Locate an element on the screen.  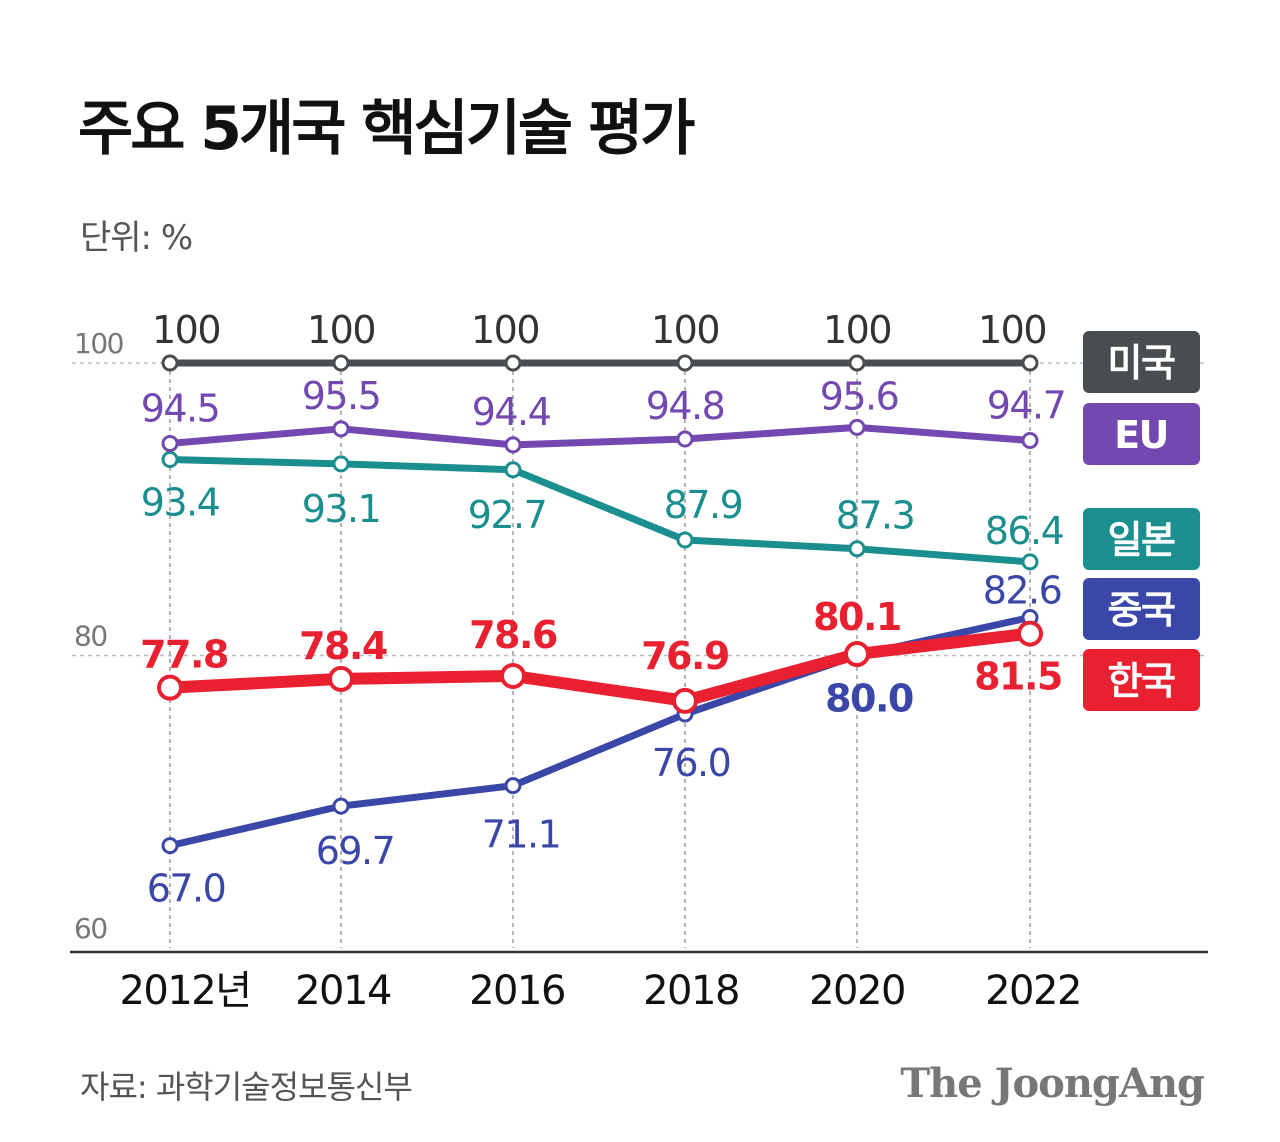
series-1-data-label-0: 94.5 is located at coordinates (180, 408).